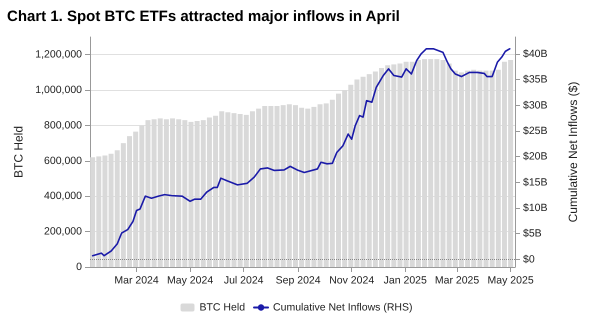 This screenshot has width=593, height=332. I want to click on y-tick-label: 600,000, so click(63, 160).